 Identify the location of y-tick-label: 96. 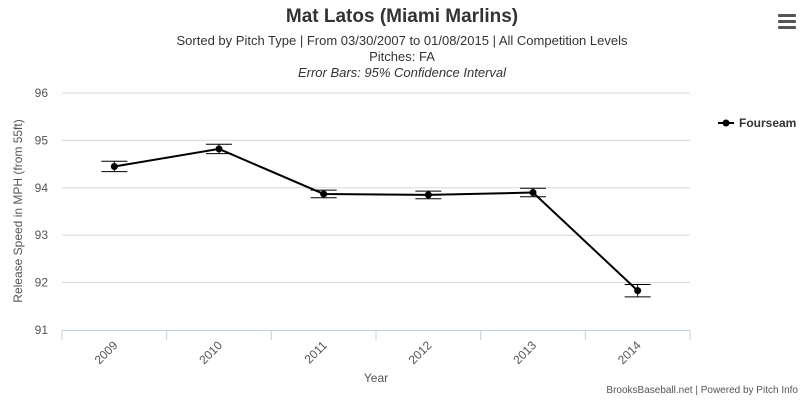
(42, 93).